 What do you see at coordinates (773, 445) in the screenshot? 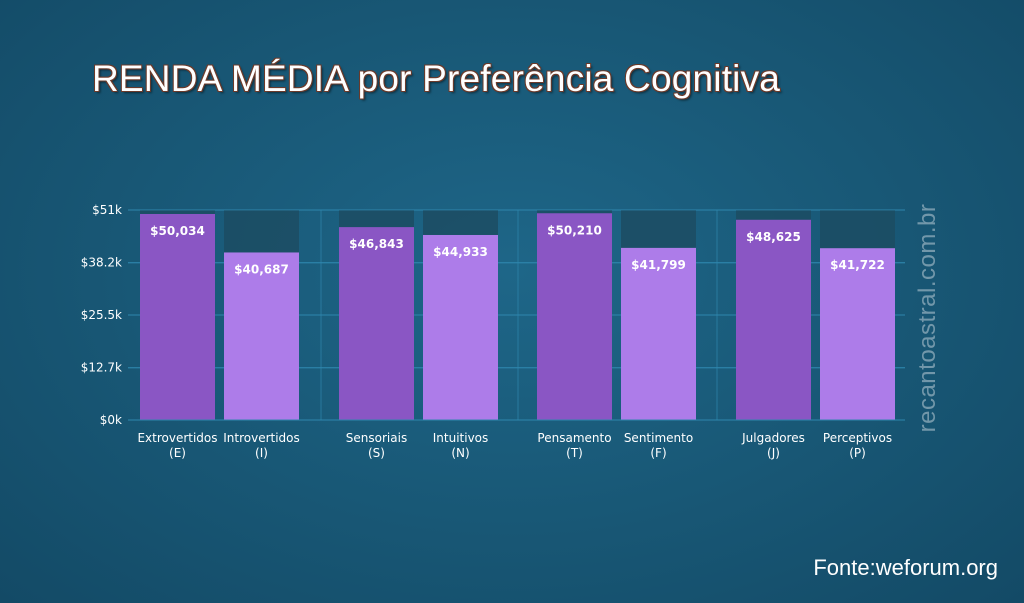
I see `x-category-label: Julgadores (J)` at bounding box center [773, 445].